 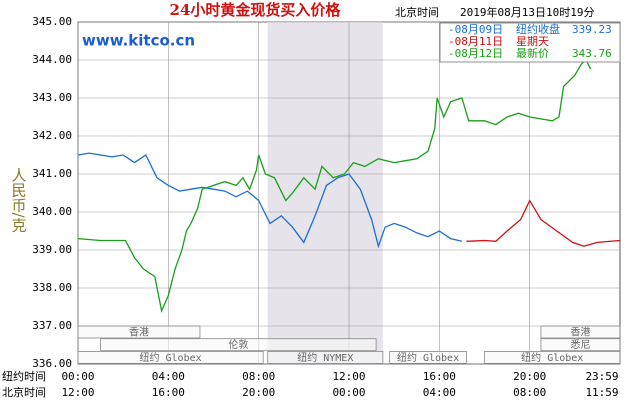 I want to click on session-label: 伦敦, so click(x=238, y=344).